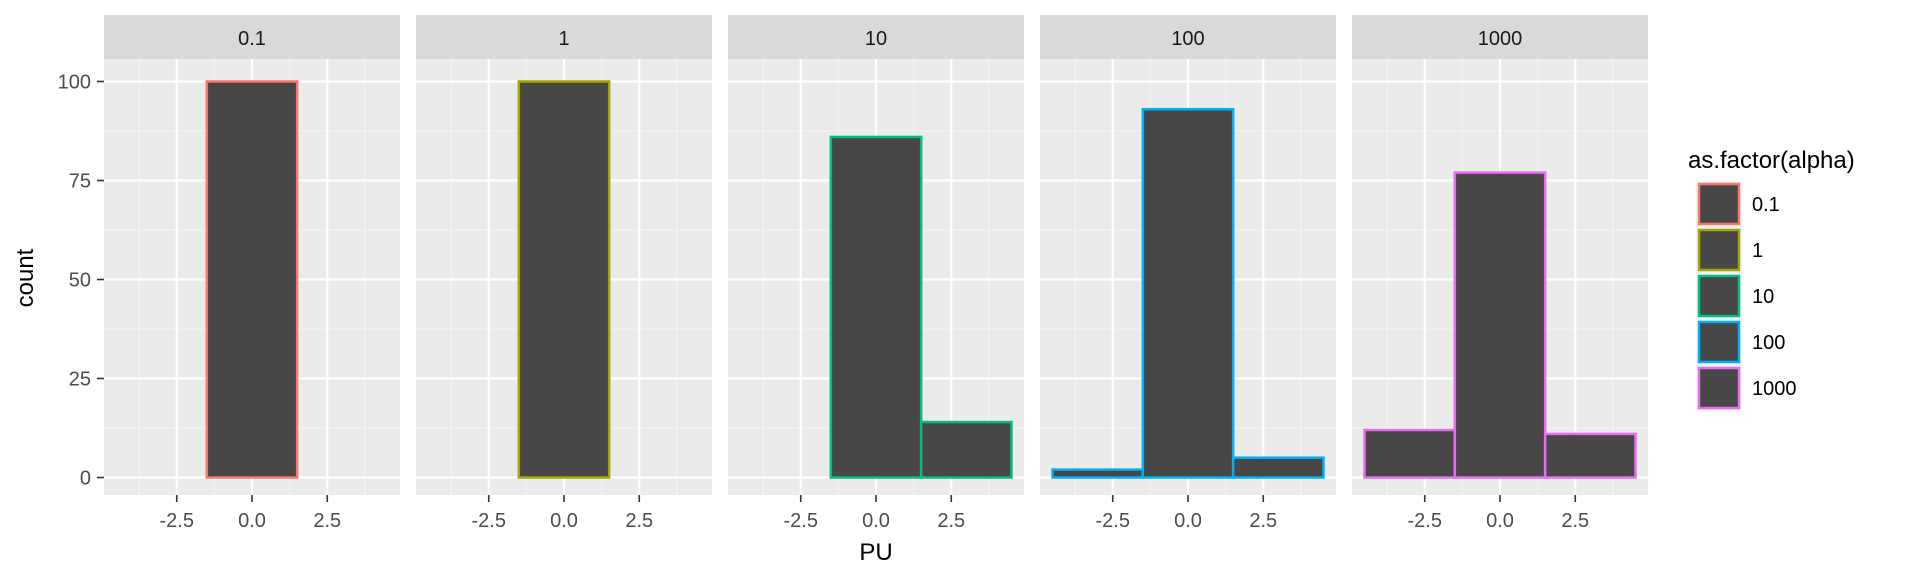 Image resolution: width=1920 pixels, height=576 pixels. What do you see at coordinates (80, 380) in the screenshot?
I see `y-tick-label: 25` at bounding box center [80, 380].